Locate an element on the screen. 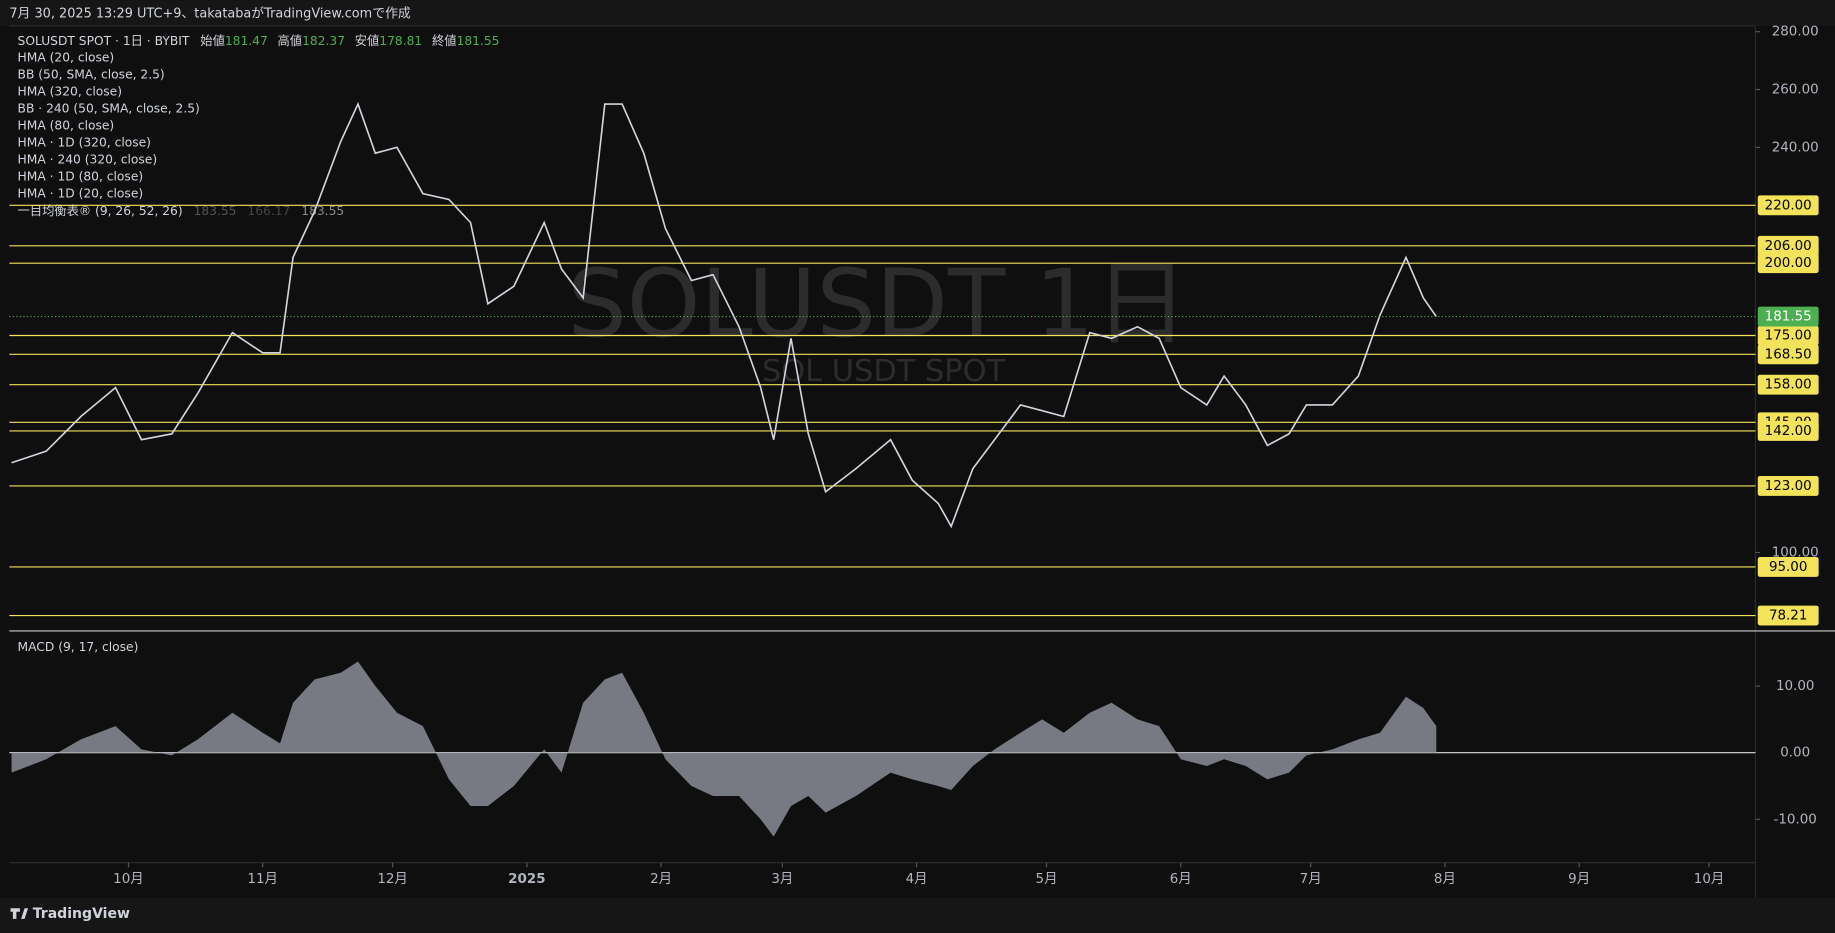 The width and height of the screenshot is (1835, 933). symbol-name: SOLUSDT SPOT · 1日 · BYBIT is located at coordinates (104, 41).